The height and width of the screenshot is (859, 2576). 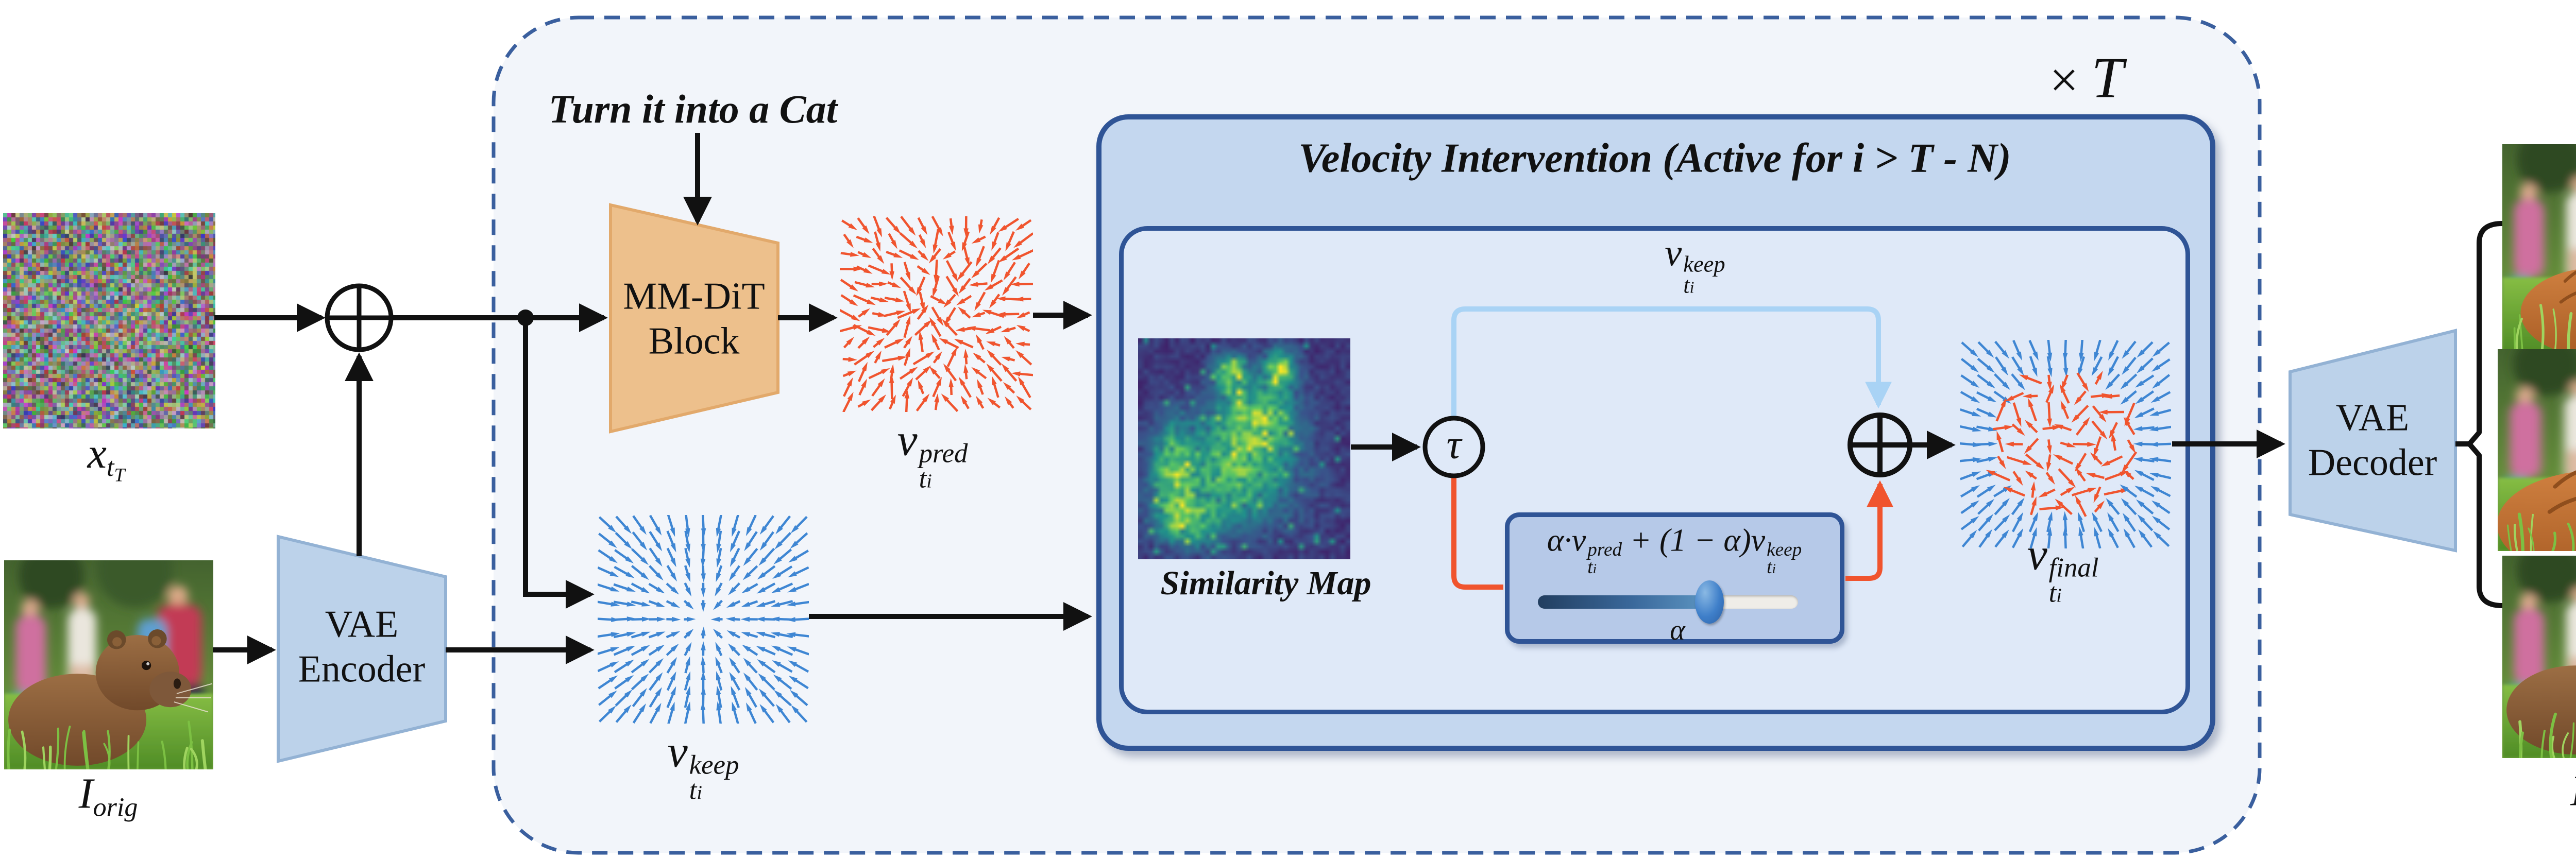 What do you see at coordinates (362, 669) in the screenshot?
I see `vae-encoder-line2: Encoder` at bounding box center [362, 669].